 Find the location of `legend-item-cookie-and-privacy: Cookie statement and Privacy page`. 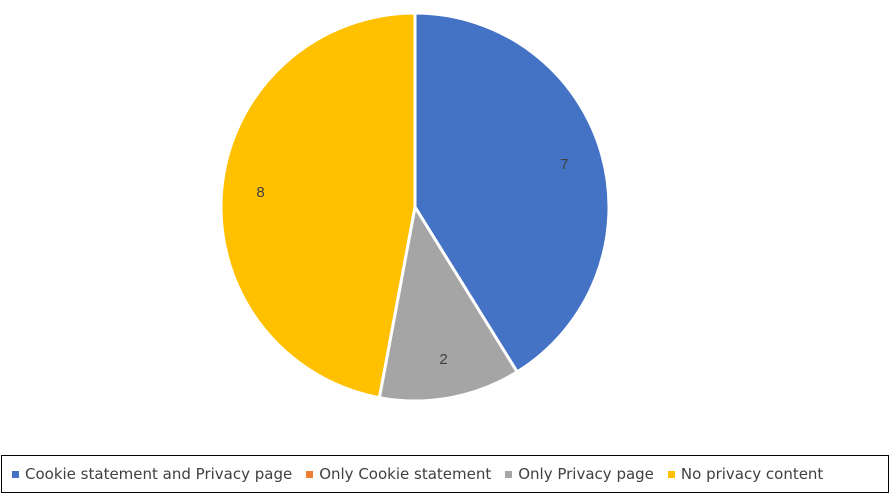

legend-item-cookie-and-privacy: Cookie statement and Privacy page is located at coordinates (152, 474).